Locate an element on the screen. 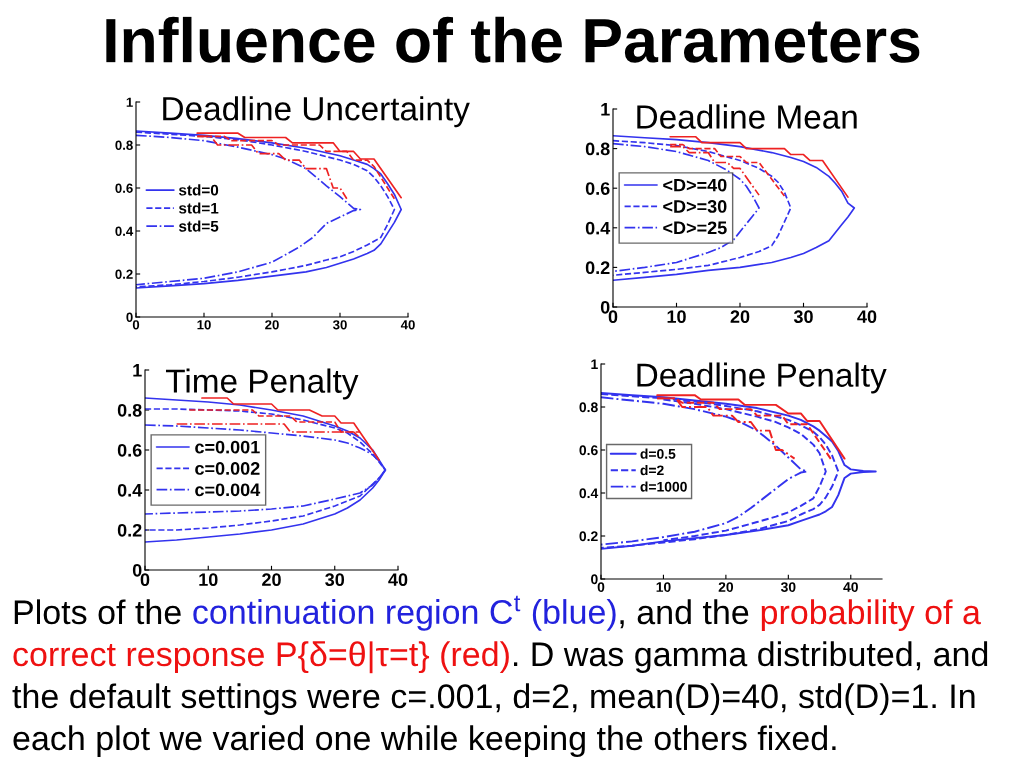 This screenshot has width=1024, height=768. text: Influence of the Parameters is located at coordinates (513, 39).